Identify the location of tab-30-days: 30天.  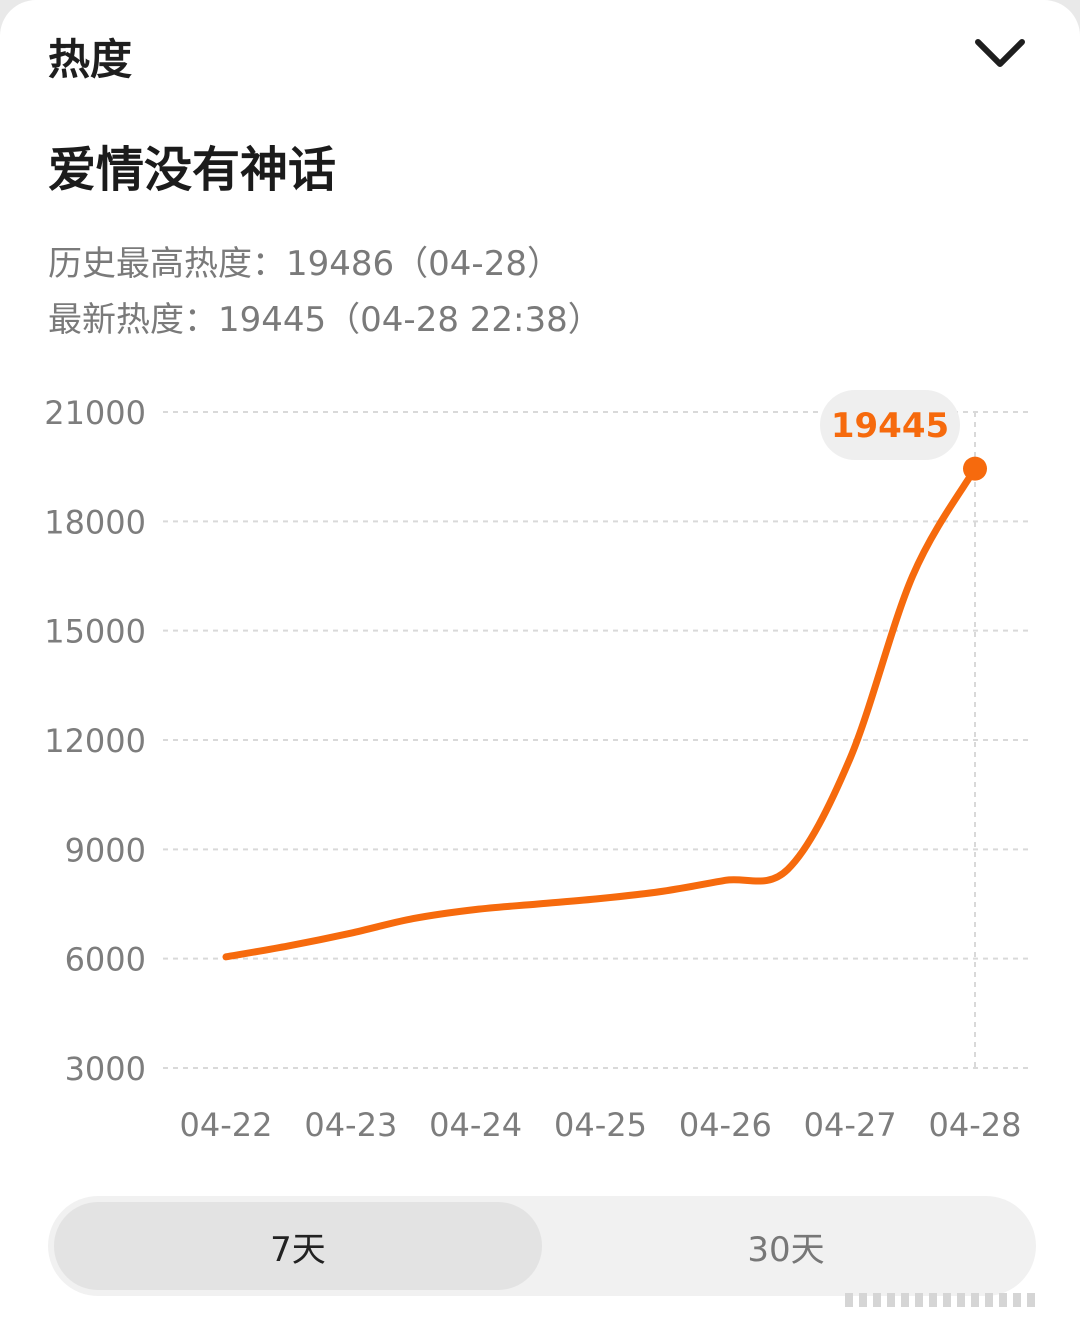
(786, 1249).